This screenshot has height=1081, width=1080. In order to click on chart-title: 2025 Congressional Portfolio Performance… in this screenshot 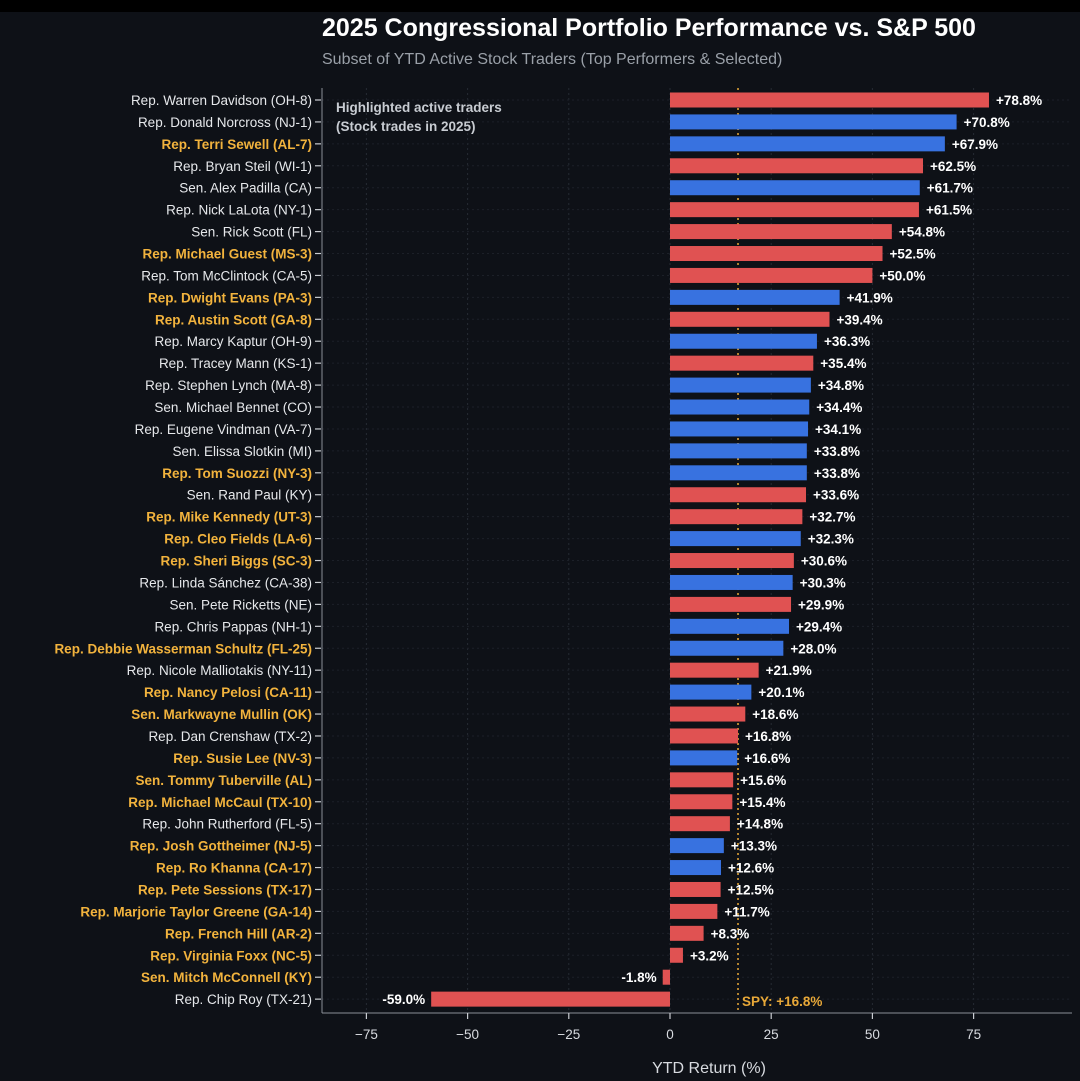, I will do `click(649, 28)`.